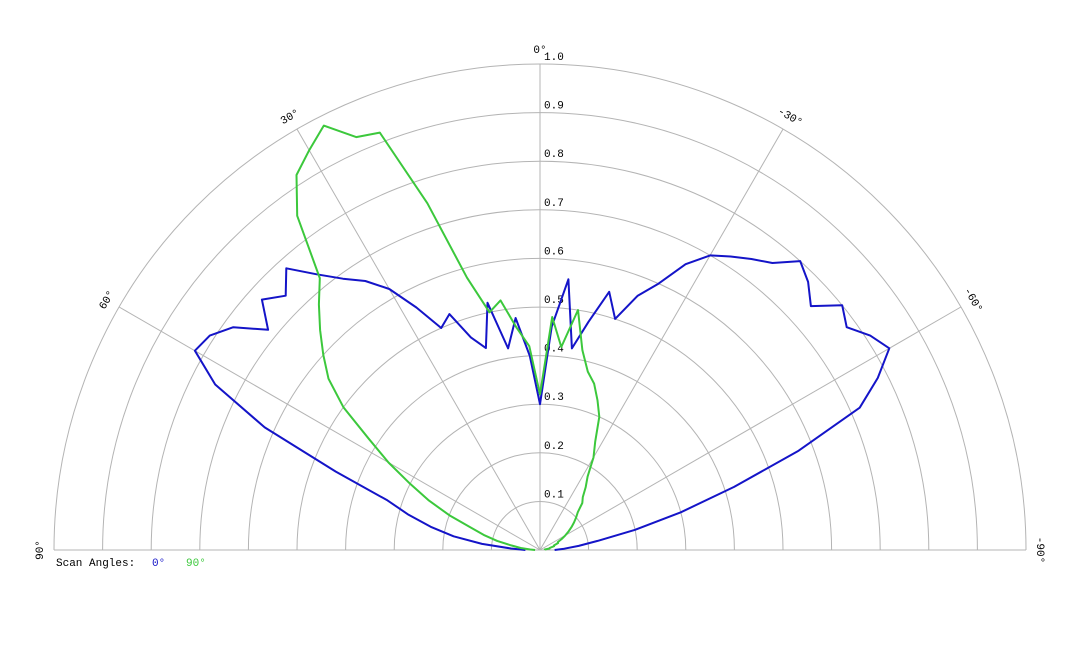 Image resolution: width=1080 pixels, height=648 pixels. I want to click on angle-label: -30°, so click(789, 118).